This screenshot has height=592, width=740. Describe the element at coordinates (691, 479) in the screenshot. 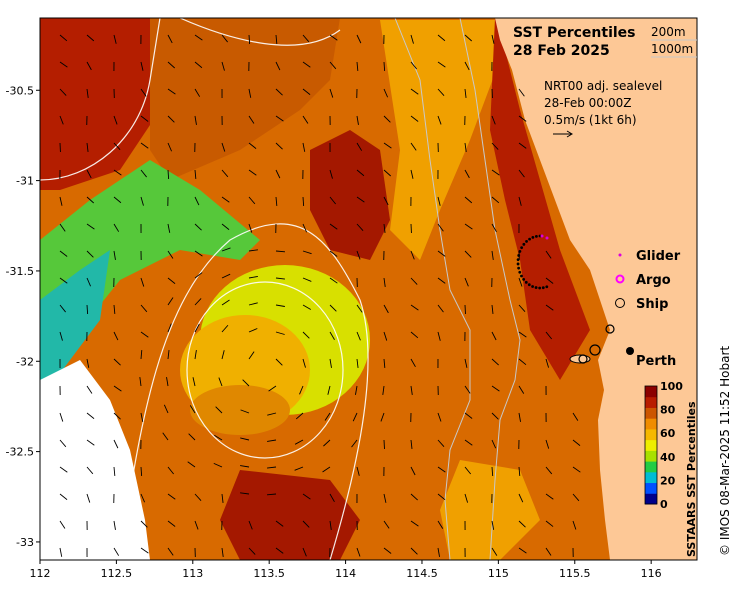

I see `colorbar-title: SSTAARS SST Percentiles` at that location.